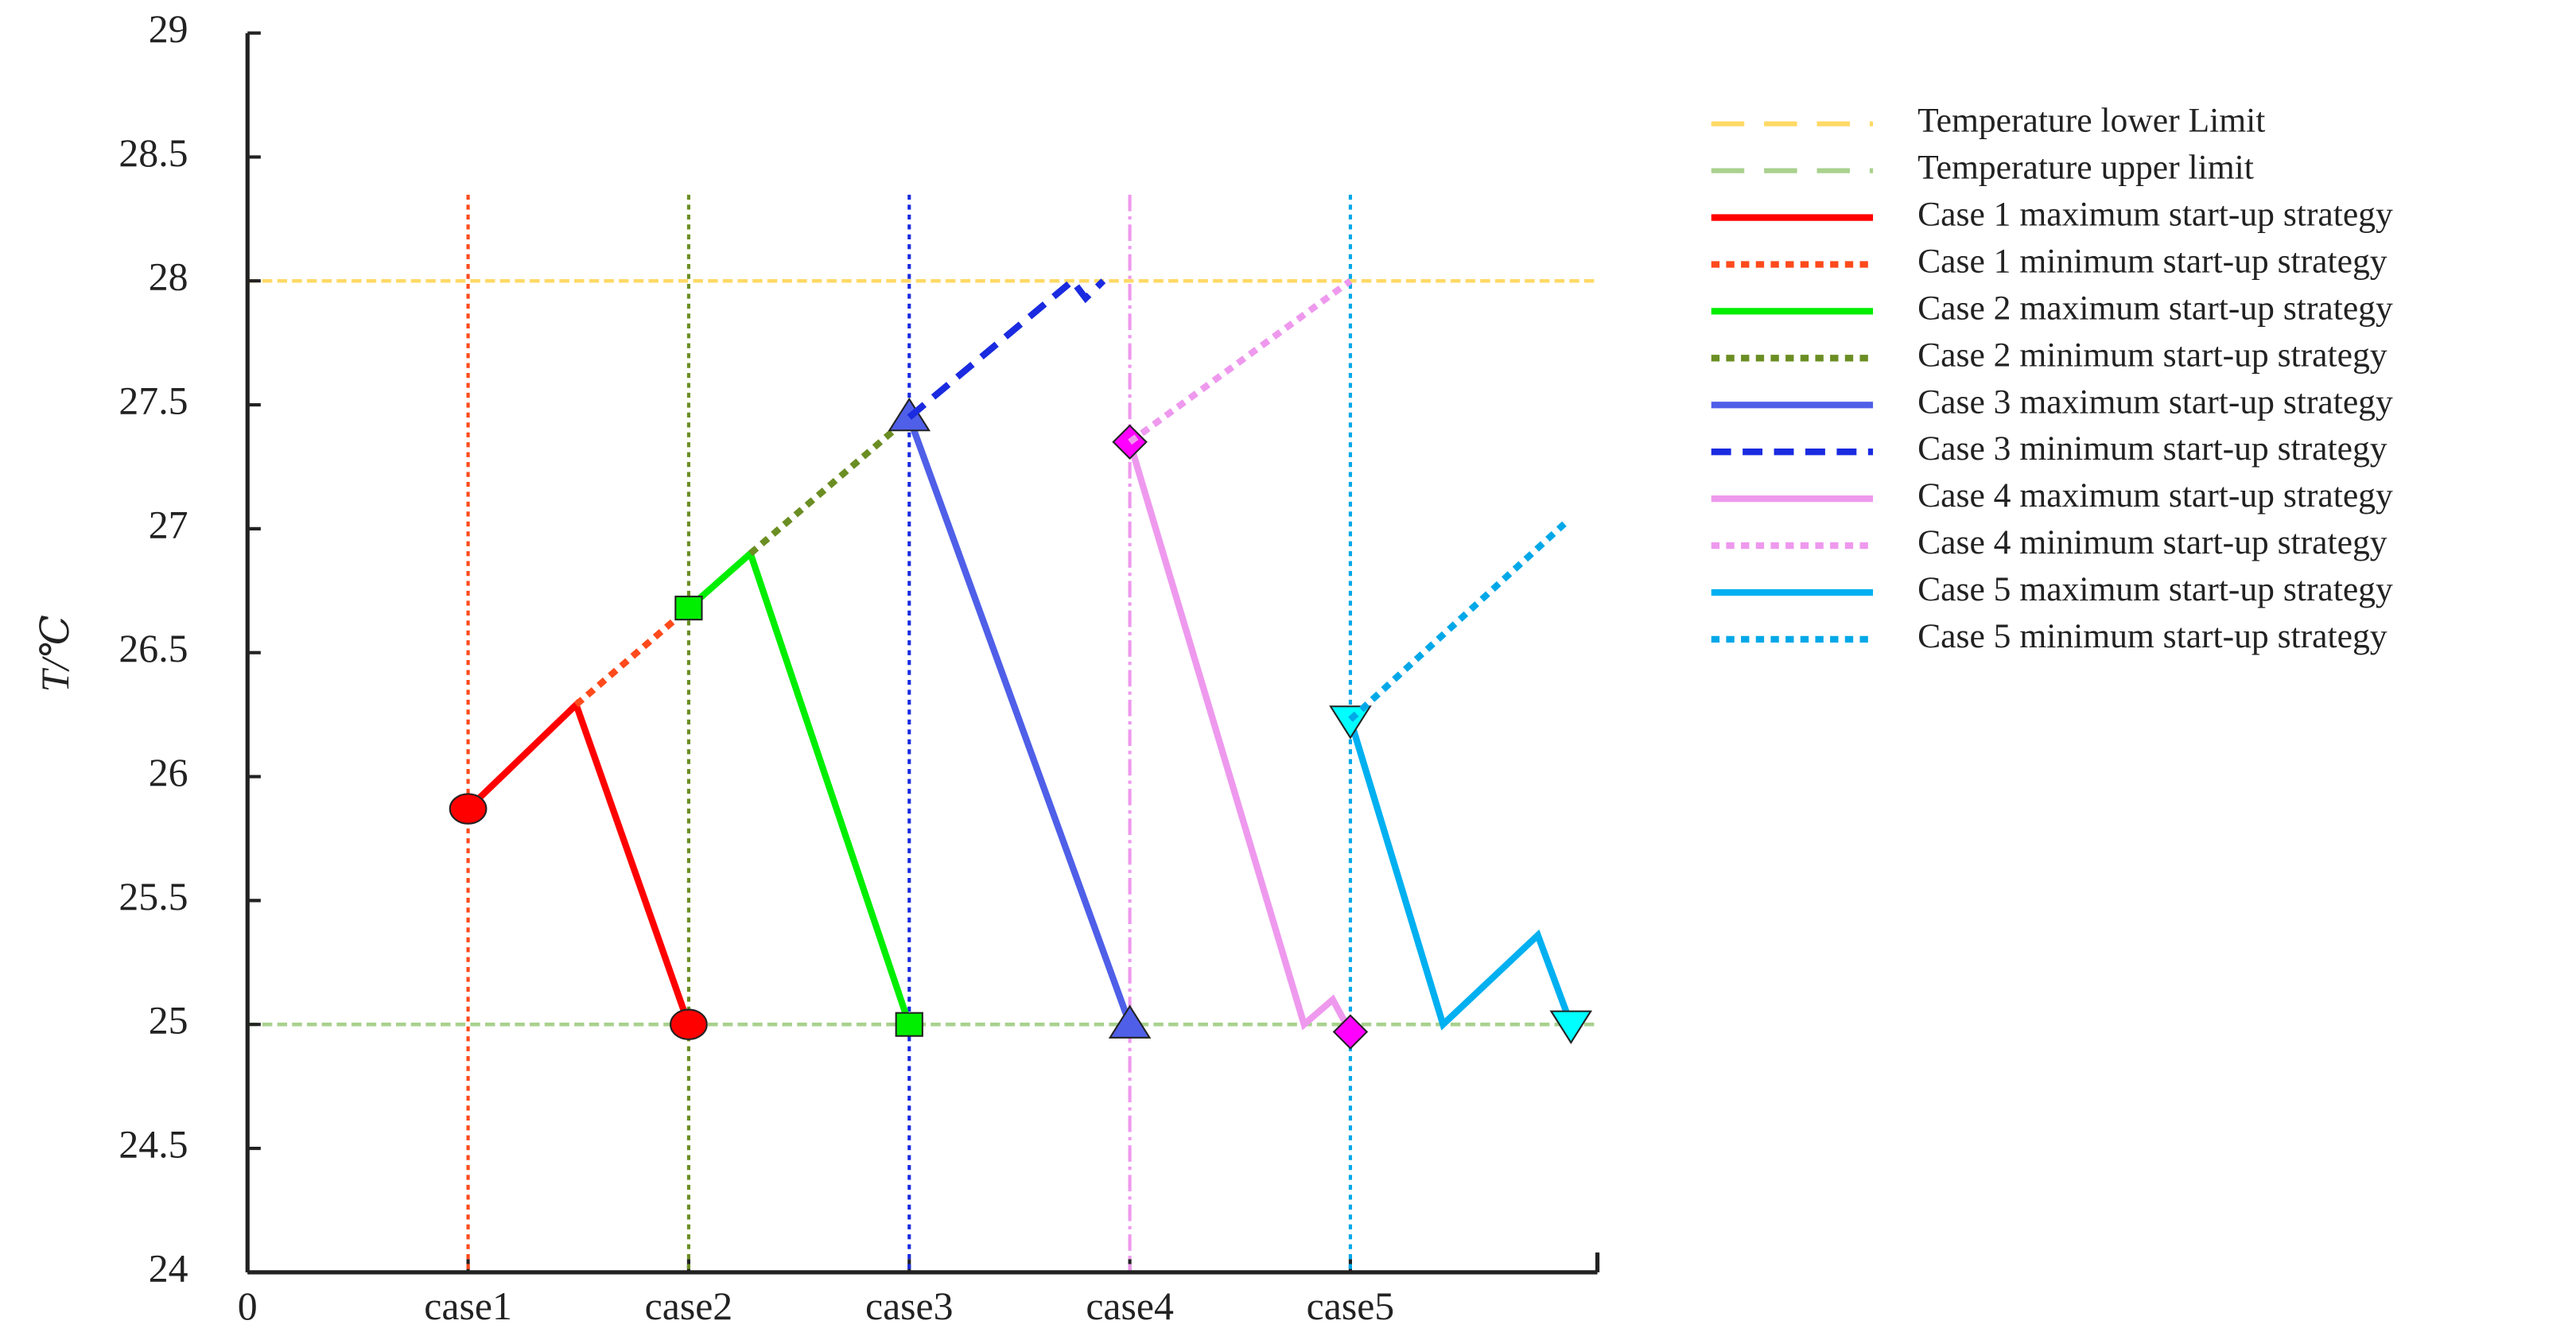  I want to click on y-tick-label: 27, so click(168, 524).